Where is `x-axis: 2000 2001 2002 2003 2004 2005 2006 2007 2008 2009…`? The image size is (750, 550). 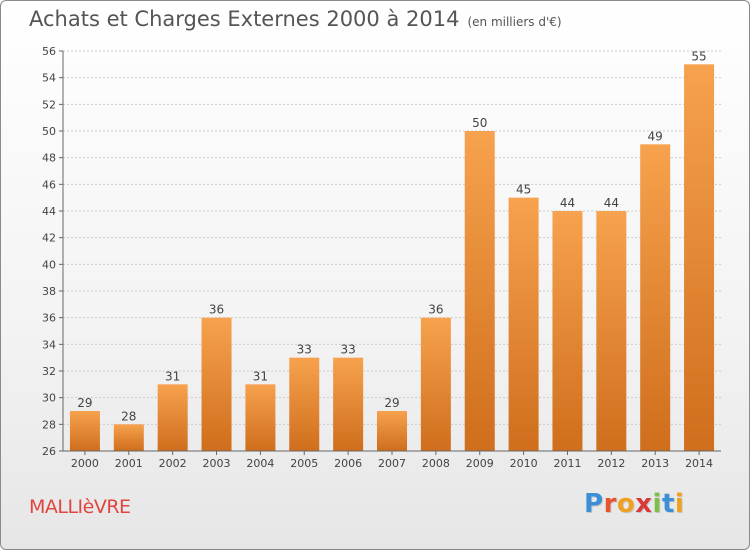
x-axis: 2000 2001 2002 2003 2004 2005 2006 2007 2008 2009… is located at coordinates (392, 460).